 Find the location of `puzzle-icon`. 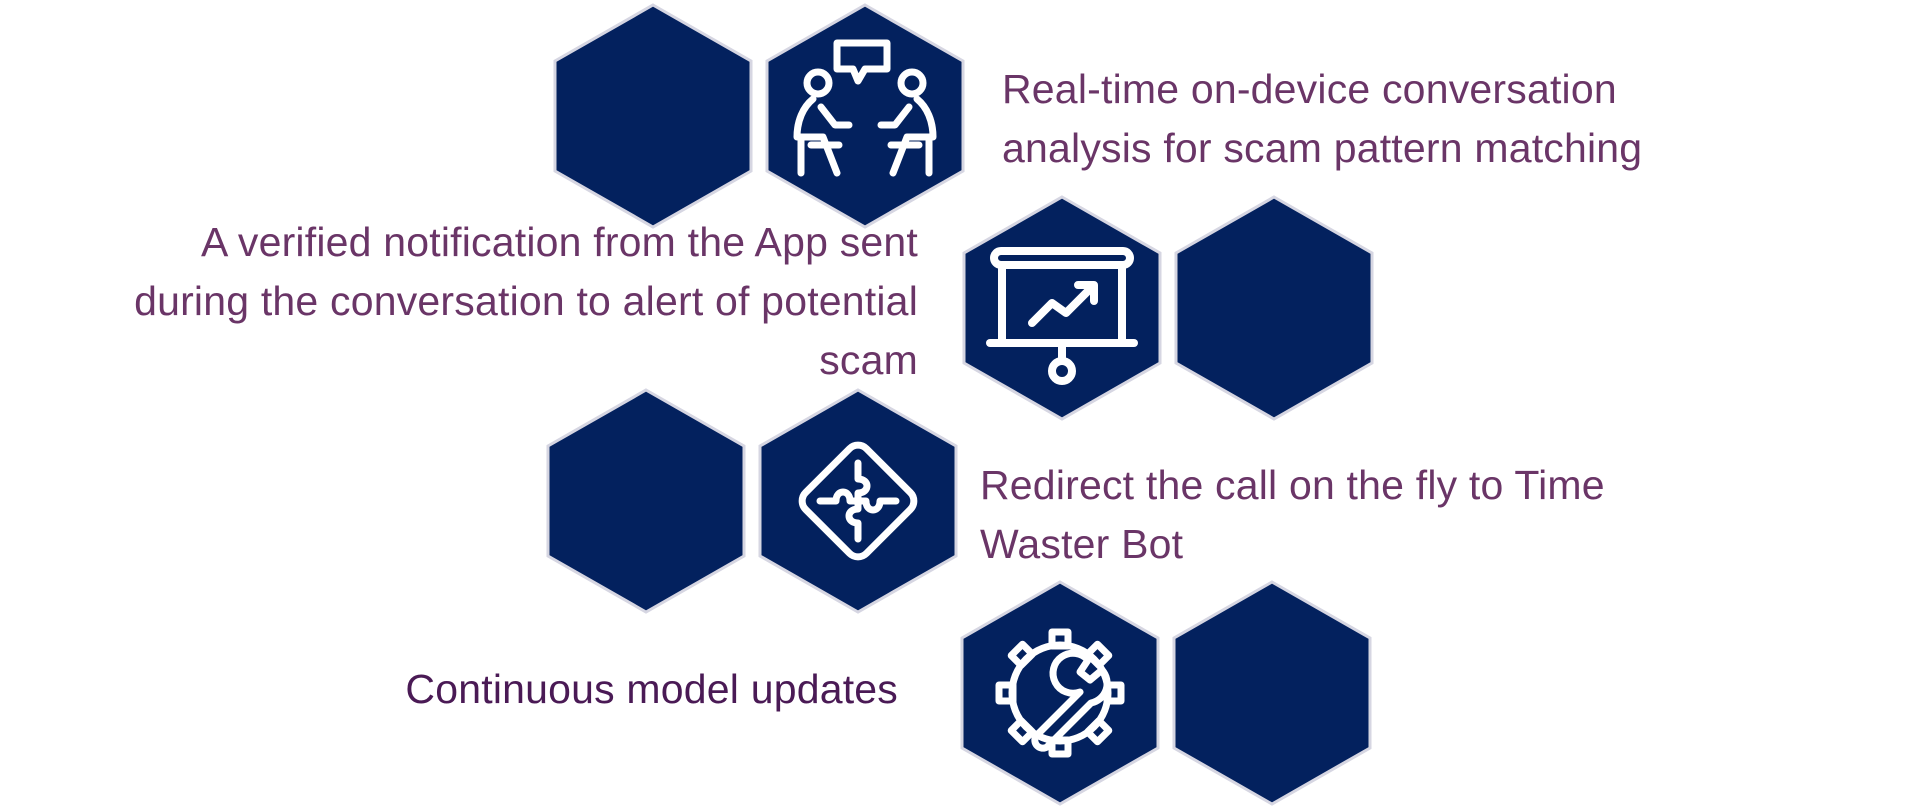

puzzle-icon is located at coordinates (858, 501).